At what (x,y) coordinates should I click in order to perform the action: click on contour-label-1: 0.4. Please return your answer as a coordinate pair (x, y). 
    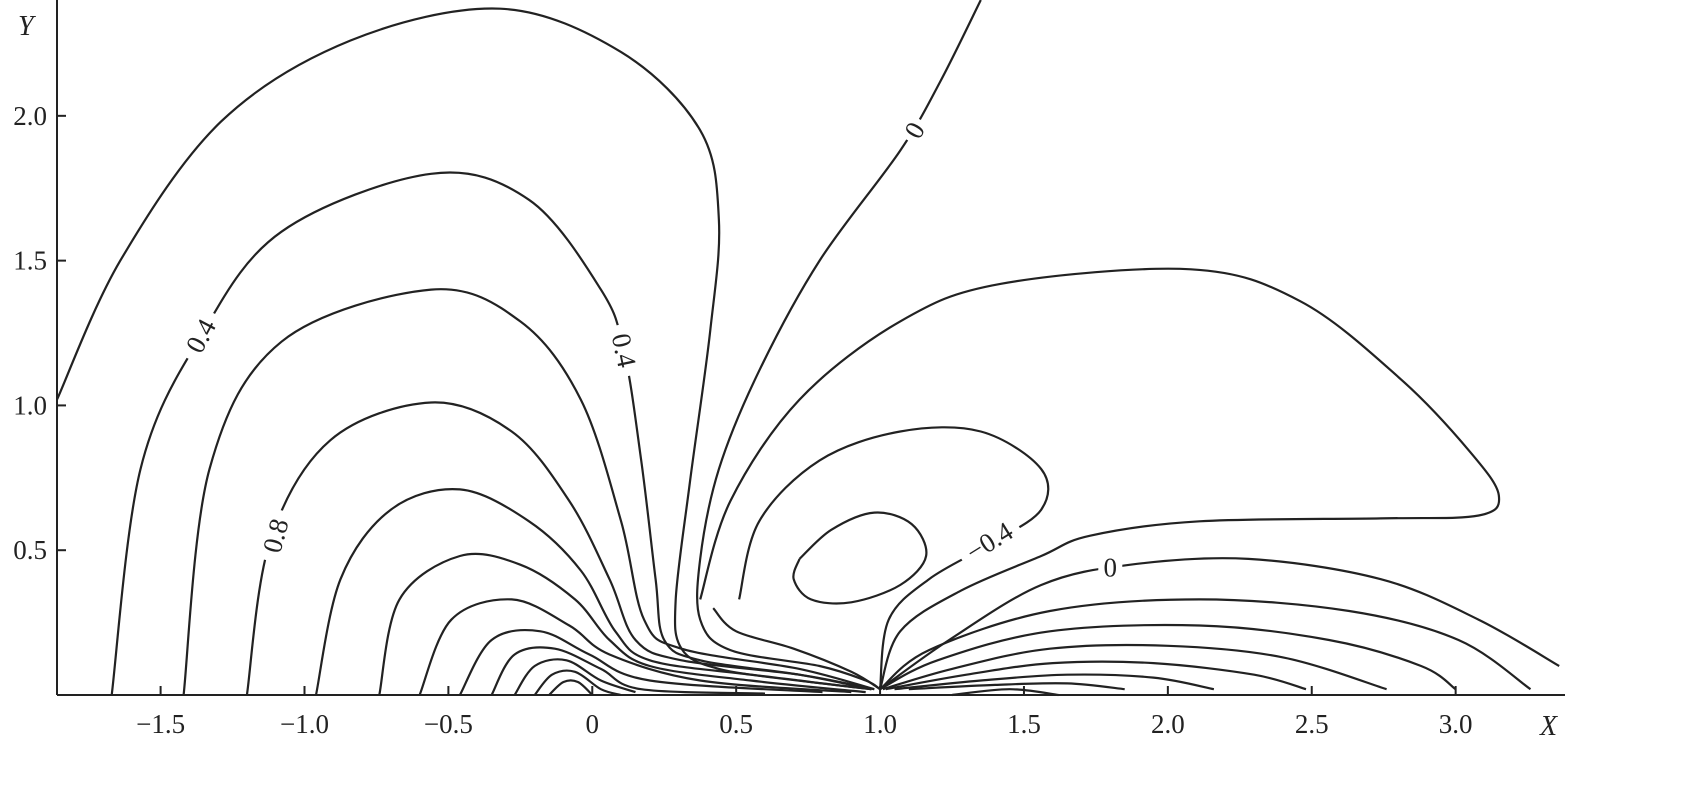
    Looking at the image, I should click on (624, 350).